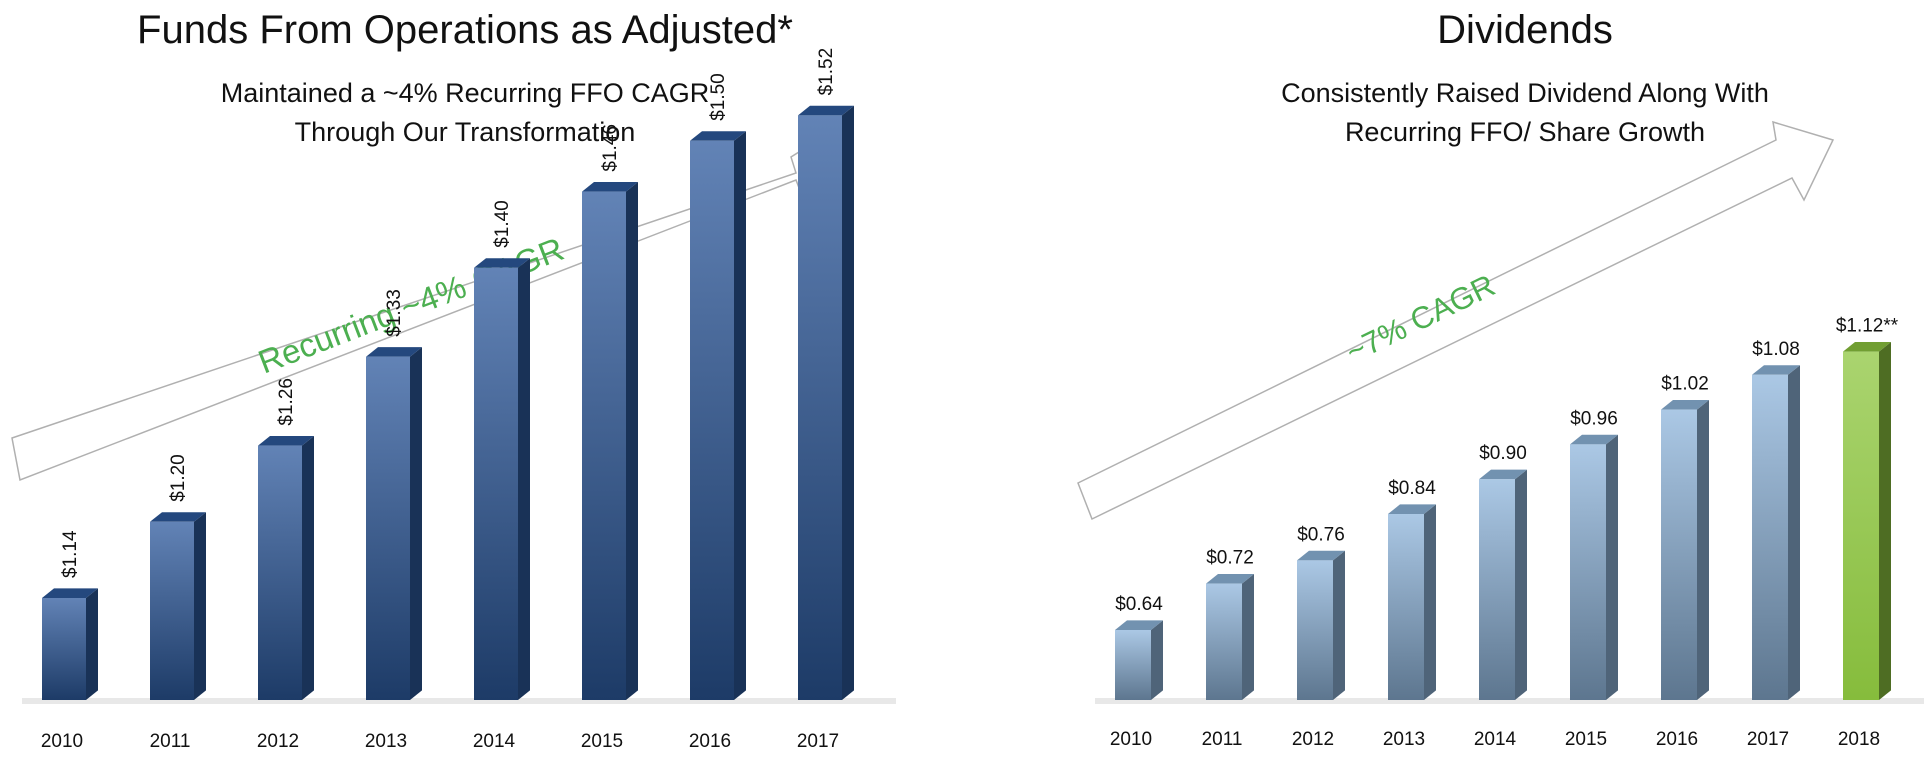 This screenshot has height=766, width=1926. What do you see at coordinates (710, 741) in the screenshot?
I see `ffo-x-tick-2016: 2016` at bounding box center [710, 741].